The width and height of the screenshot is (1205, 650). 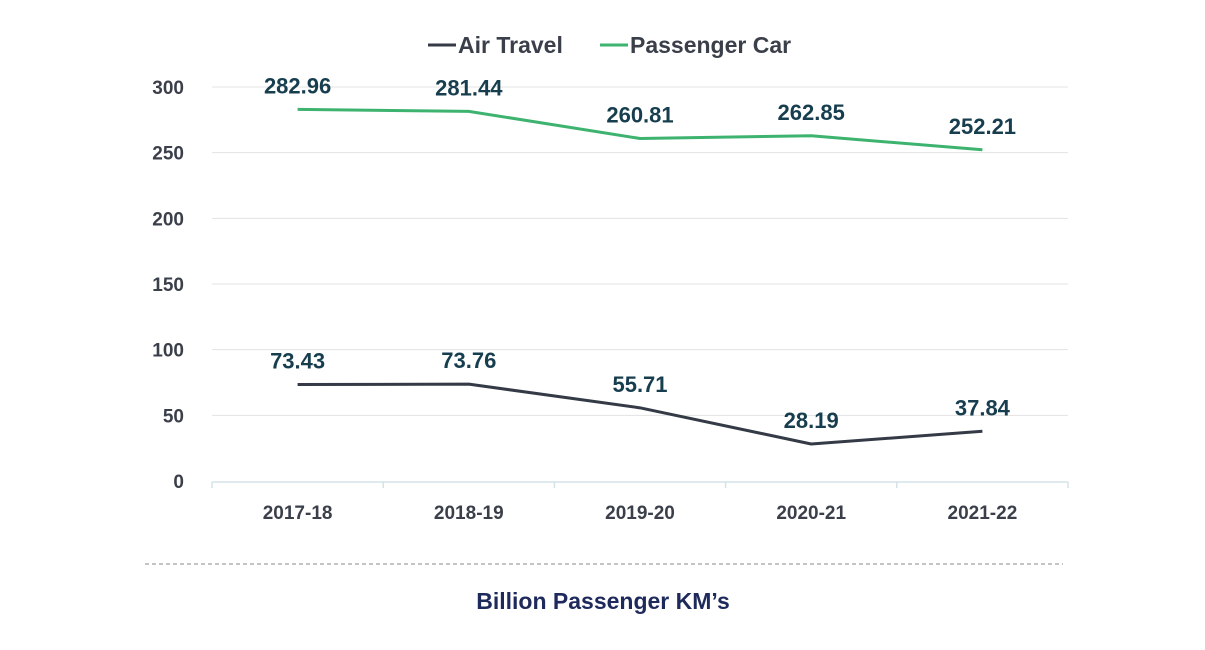 What do you see at coordinates (173, 416) in the screenshot?
I see `y-tick-label: 50` at bounding box center [173, 416].